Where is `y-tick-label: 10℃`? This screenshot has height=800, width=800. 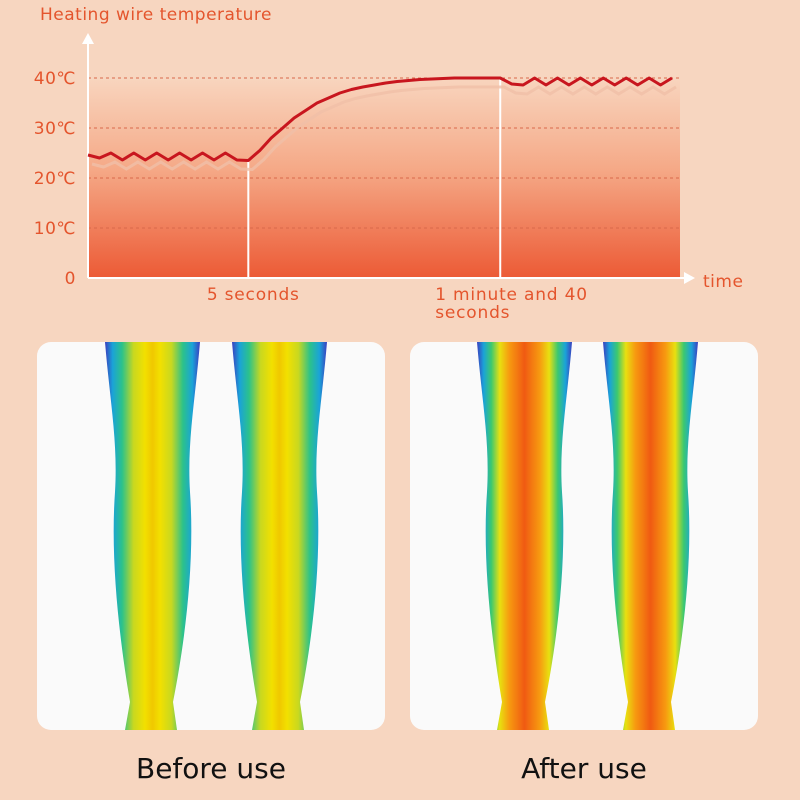 y-tick-label: 10℃ is located at coordinates (55, 229).